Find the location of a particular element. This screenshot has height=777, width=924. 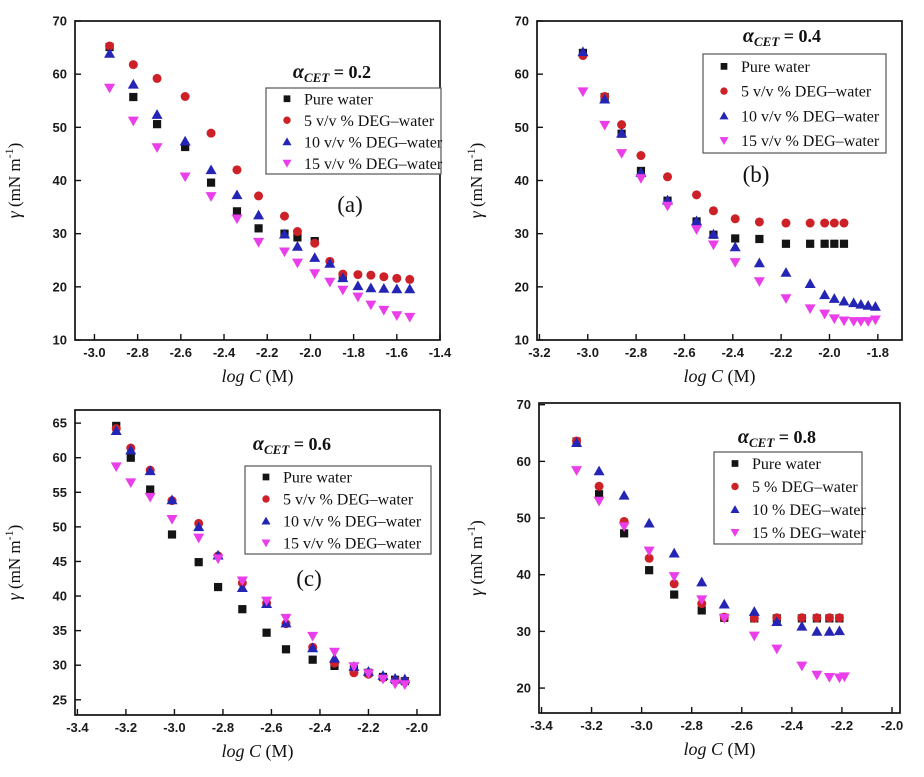

series-15-deg-water is located at coordinates (710, 575).